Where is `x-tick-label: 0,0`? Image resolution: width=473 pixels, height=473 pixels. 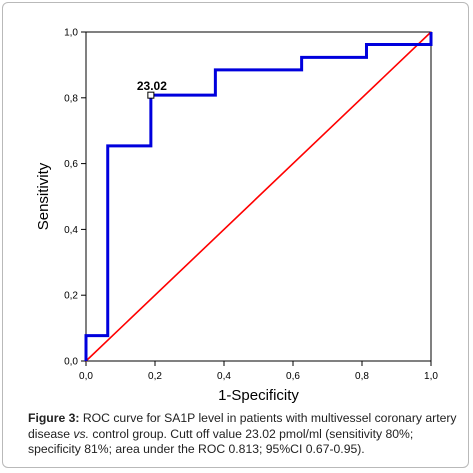
x-tick-label: 0,0 is located at coordinates (86, 376).